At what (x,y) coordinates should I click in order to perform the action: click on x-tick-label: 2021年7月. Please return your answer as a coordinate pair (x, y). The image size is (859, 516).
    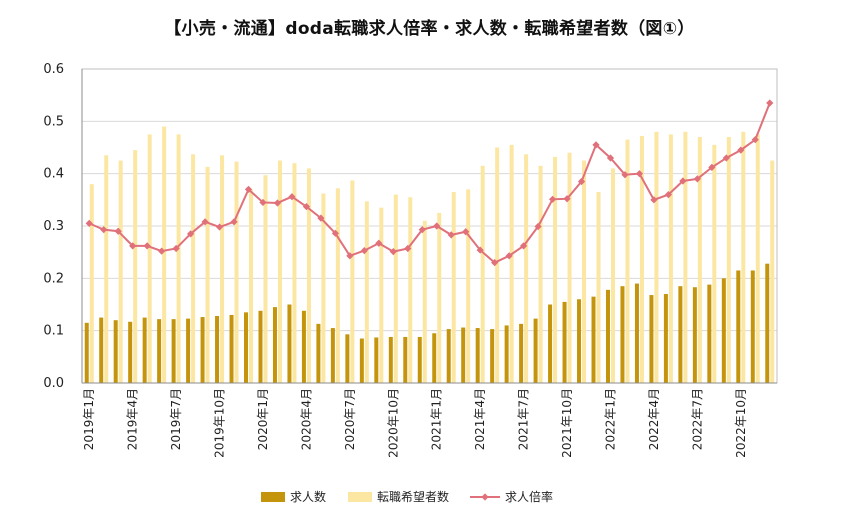
    Looking at the image, I should click on (524, 419).